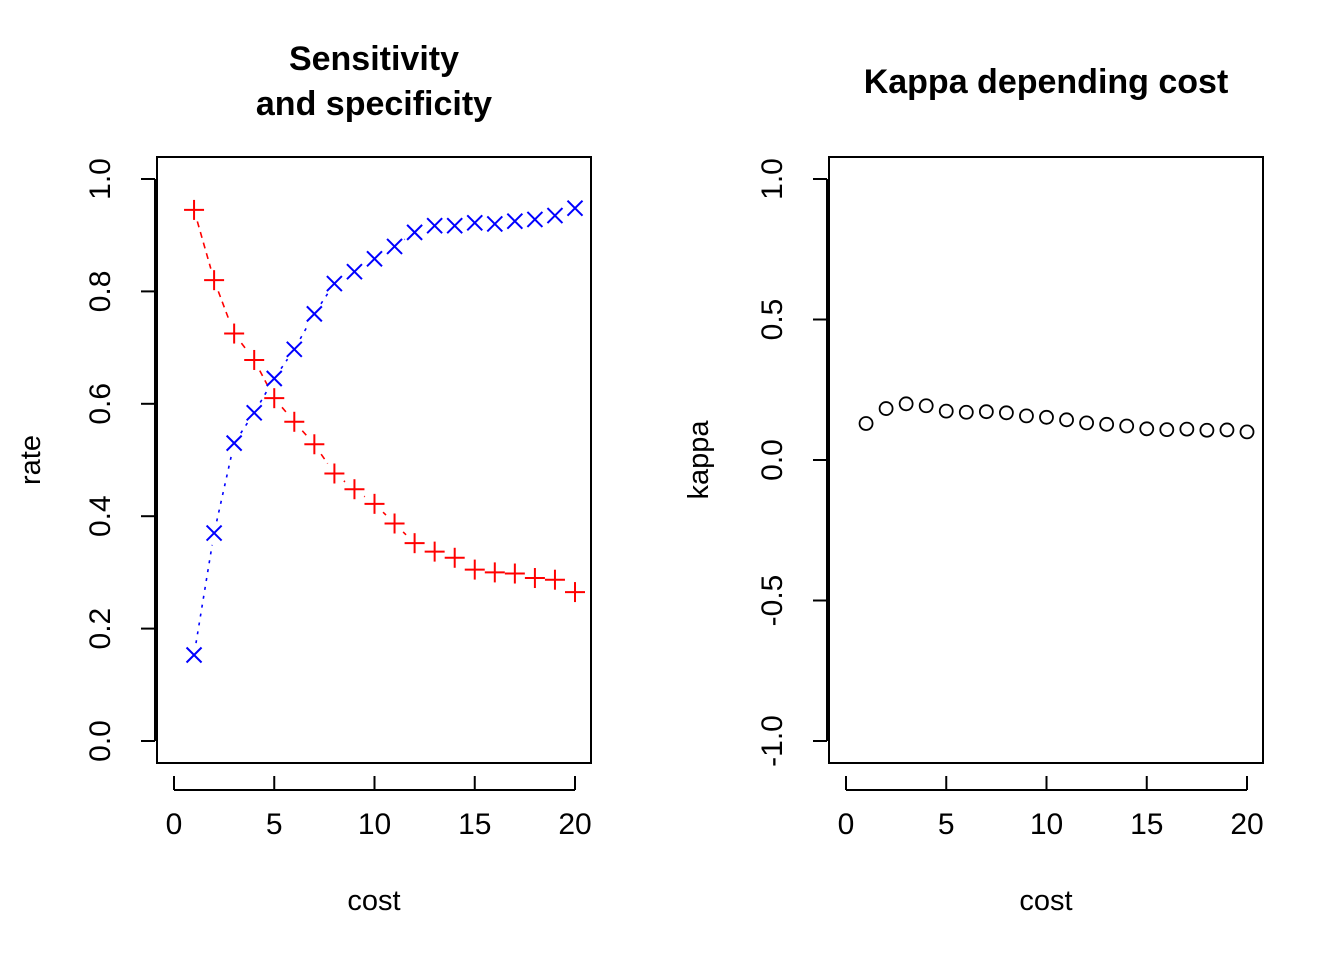 The height and width of the screenshot is (960, 1344). Describe the element at coordinates (100, 629) in the screenshot. I see `y-tick-label: 0.2` at that location.